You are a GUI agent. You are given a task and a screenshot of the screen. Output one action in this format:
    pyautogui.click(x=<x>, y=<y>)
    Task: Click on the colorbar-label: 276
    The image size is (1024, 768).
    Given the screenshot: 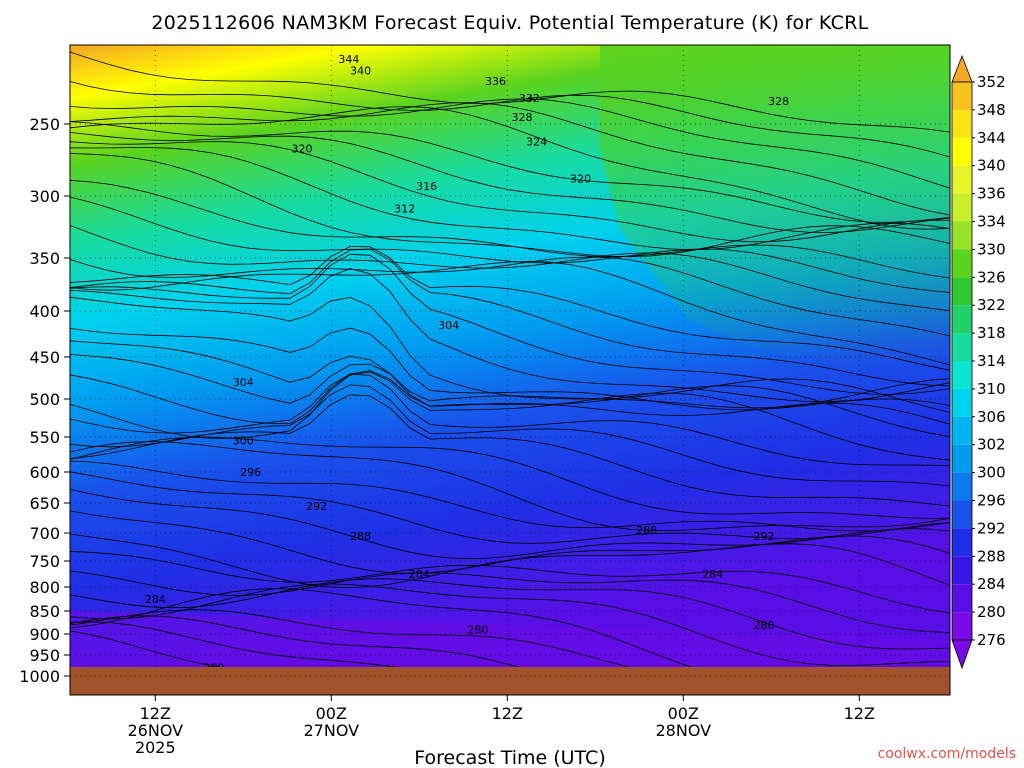 What is the action you would take?
    pyautogui.click(x=991, y=640)
    